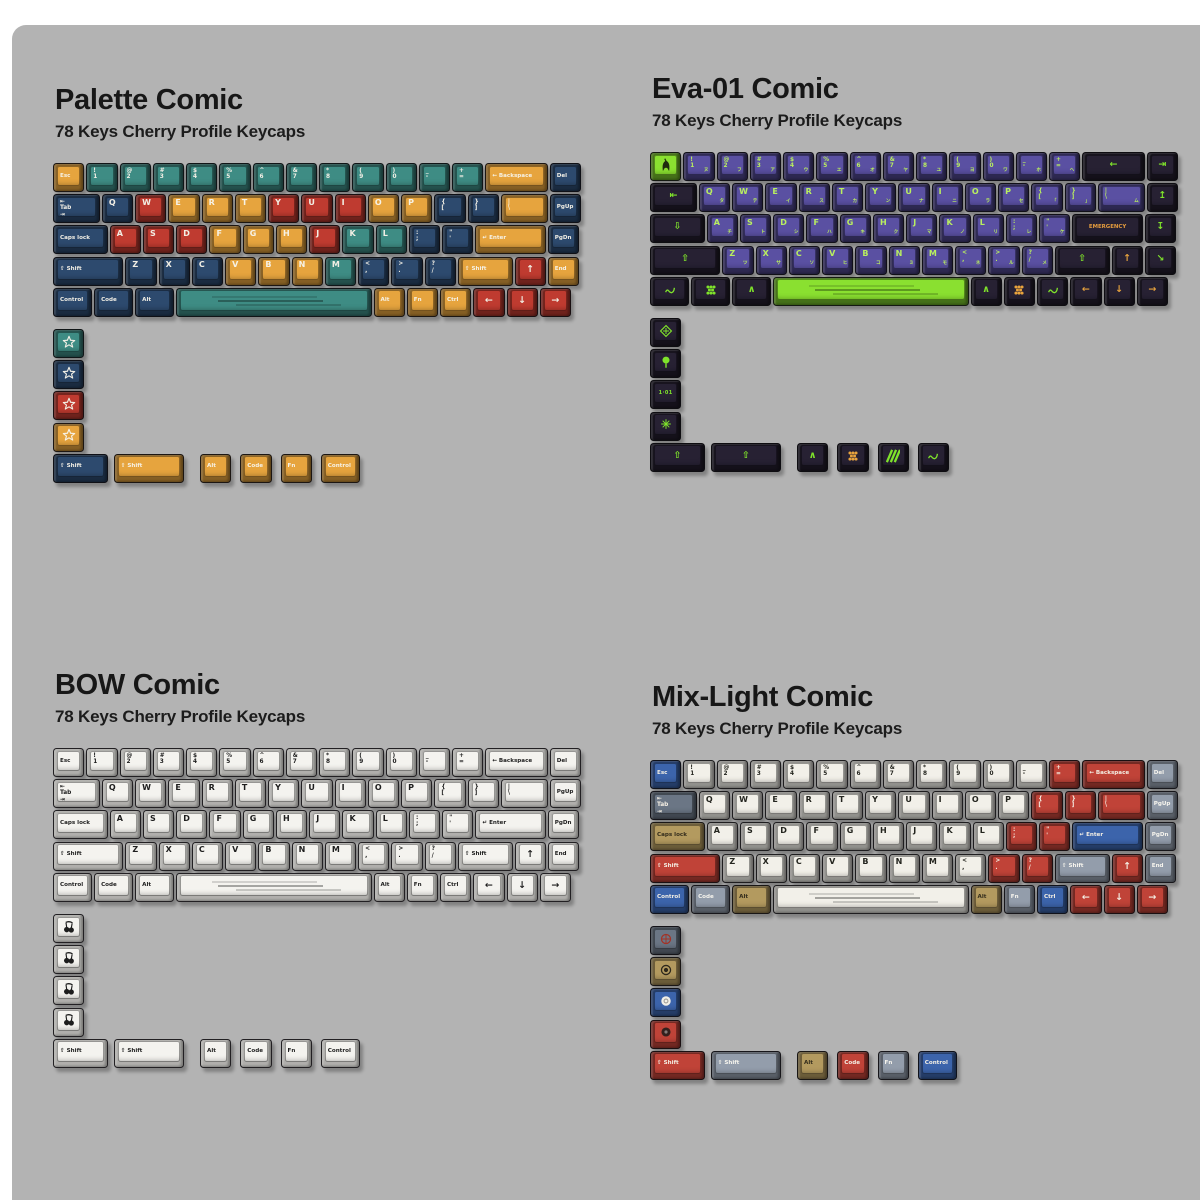  What do you see at coordinates (394, 176) in the screenshot?
I see `key-legend: 0` at bounding box center [394, 176].